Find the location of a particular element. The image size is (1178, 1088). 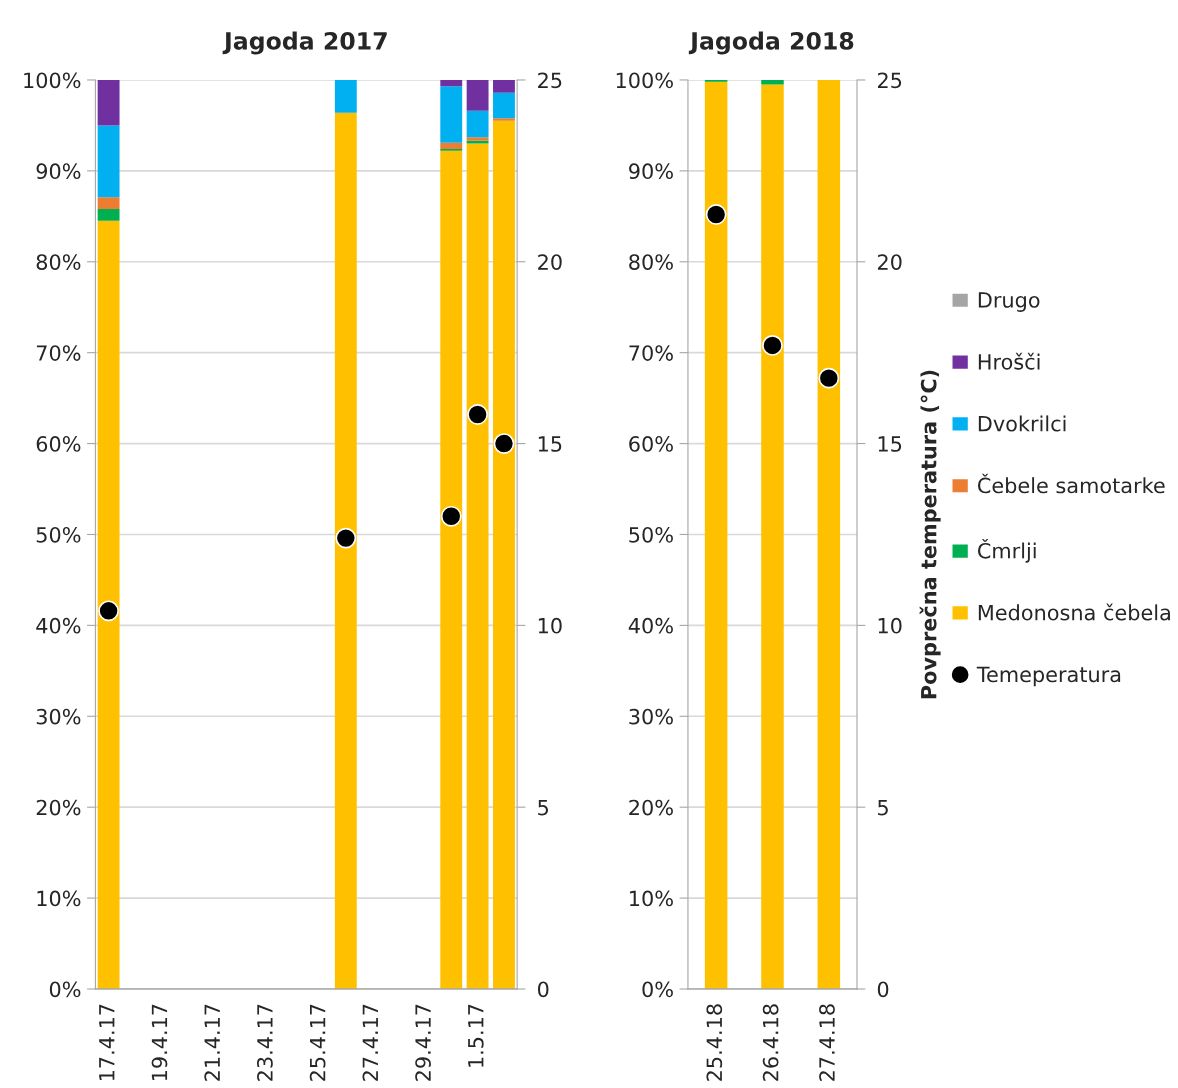

legend-label: Dvokrilci is located at coordinates (1022, 423).